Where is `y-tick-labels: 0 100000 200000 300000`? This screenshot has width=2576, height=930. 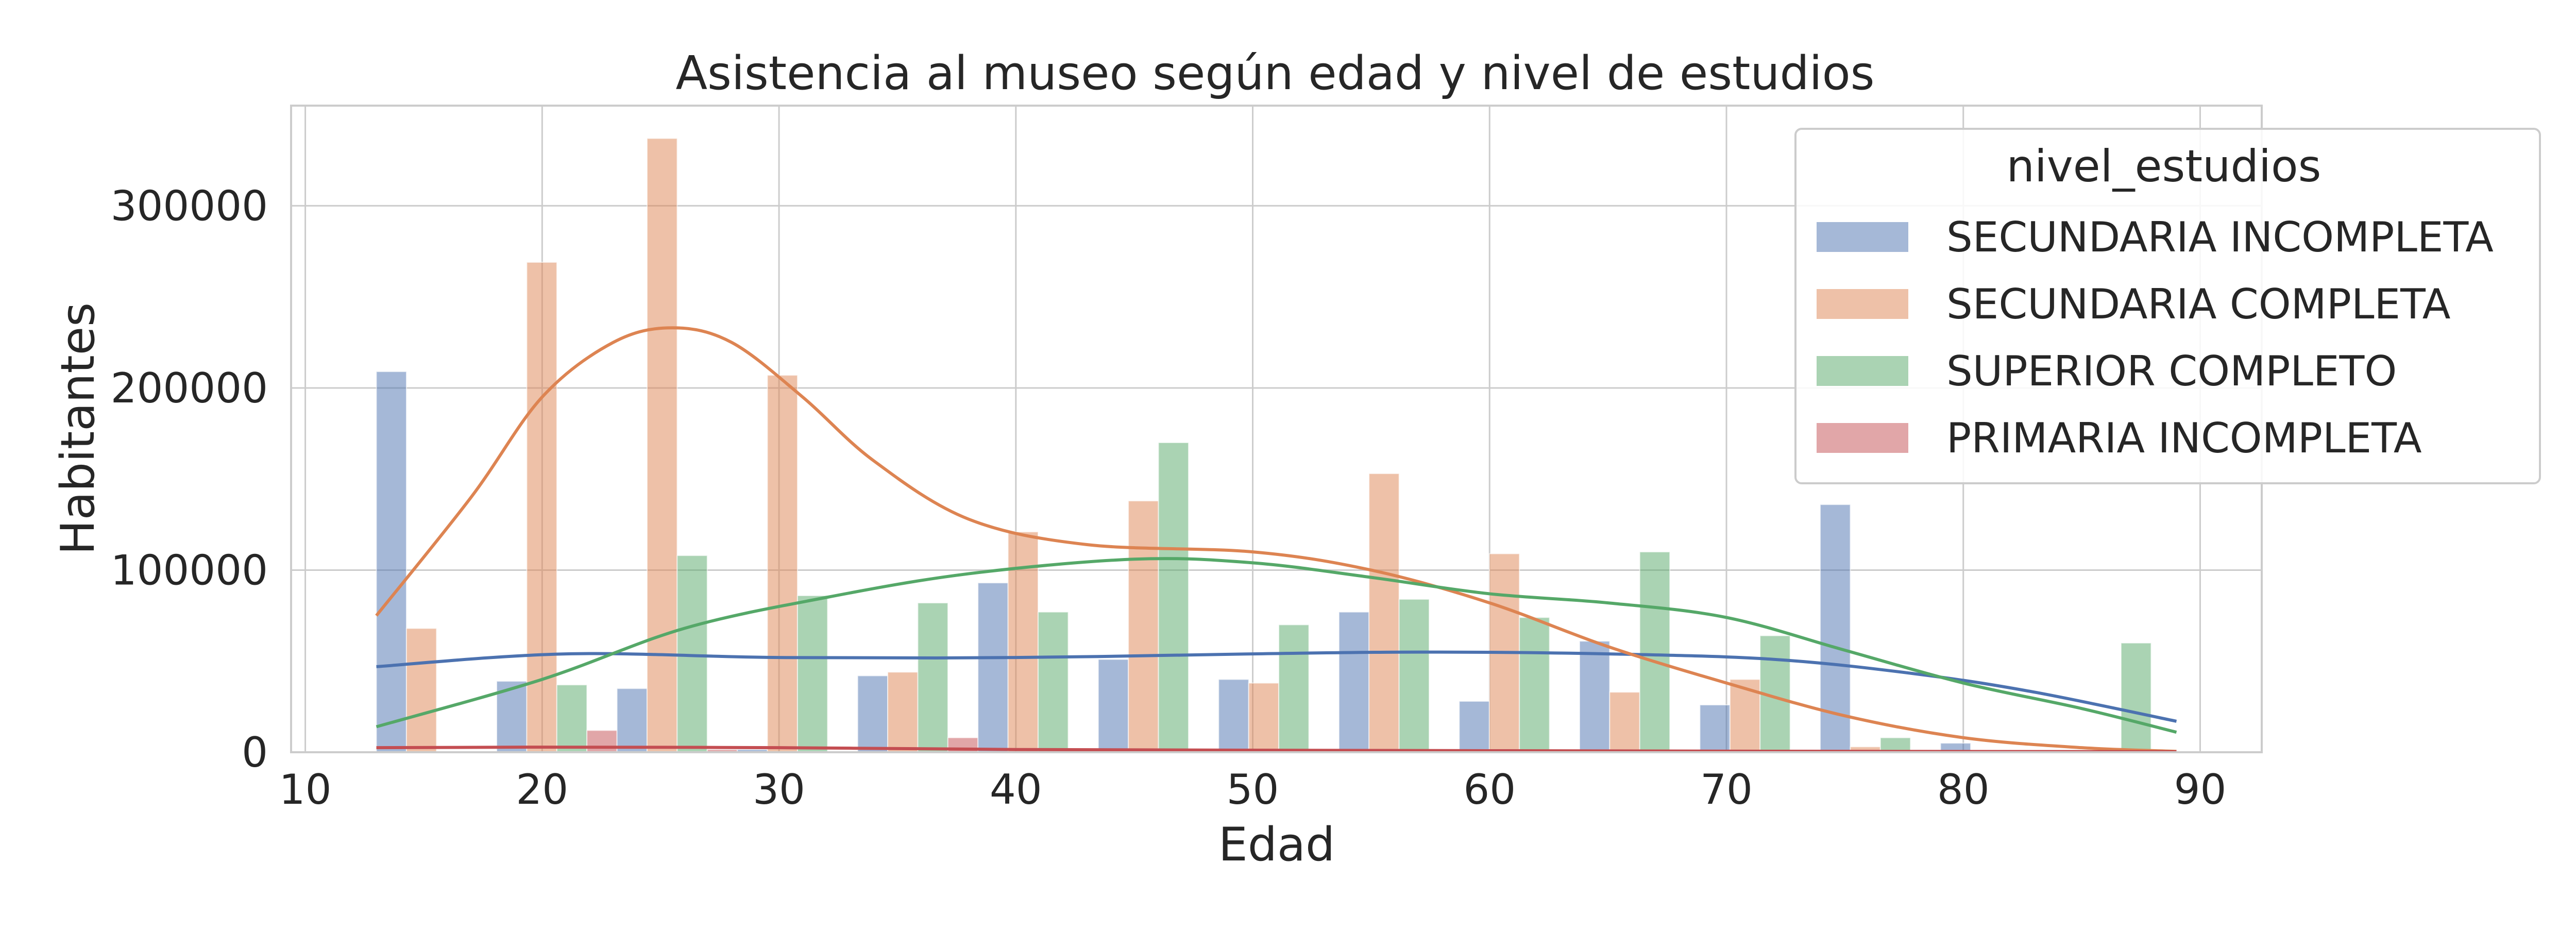
y-tick-labels: 0 100000 200000 300000 is located at coordinates (189, 479).